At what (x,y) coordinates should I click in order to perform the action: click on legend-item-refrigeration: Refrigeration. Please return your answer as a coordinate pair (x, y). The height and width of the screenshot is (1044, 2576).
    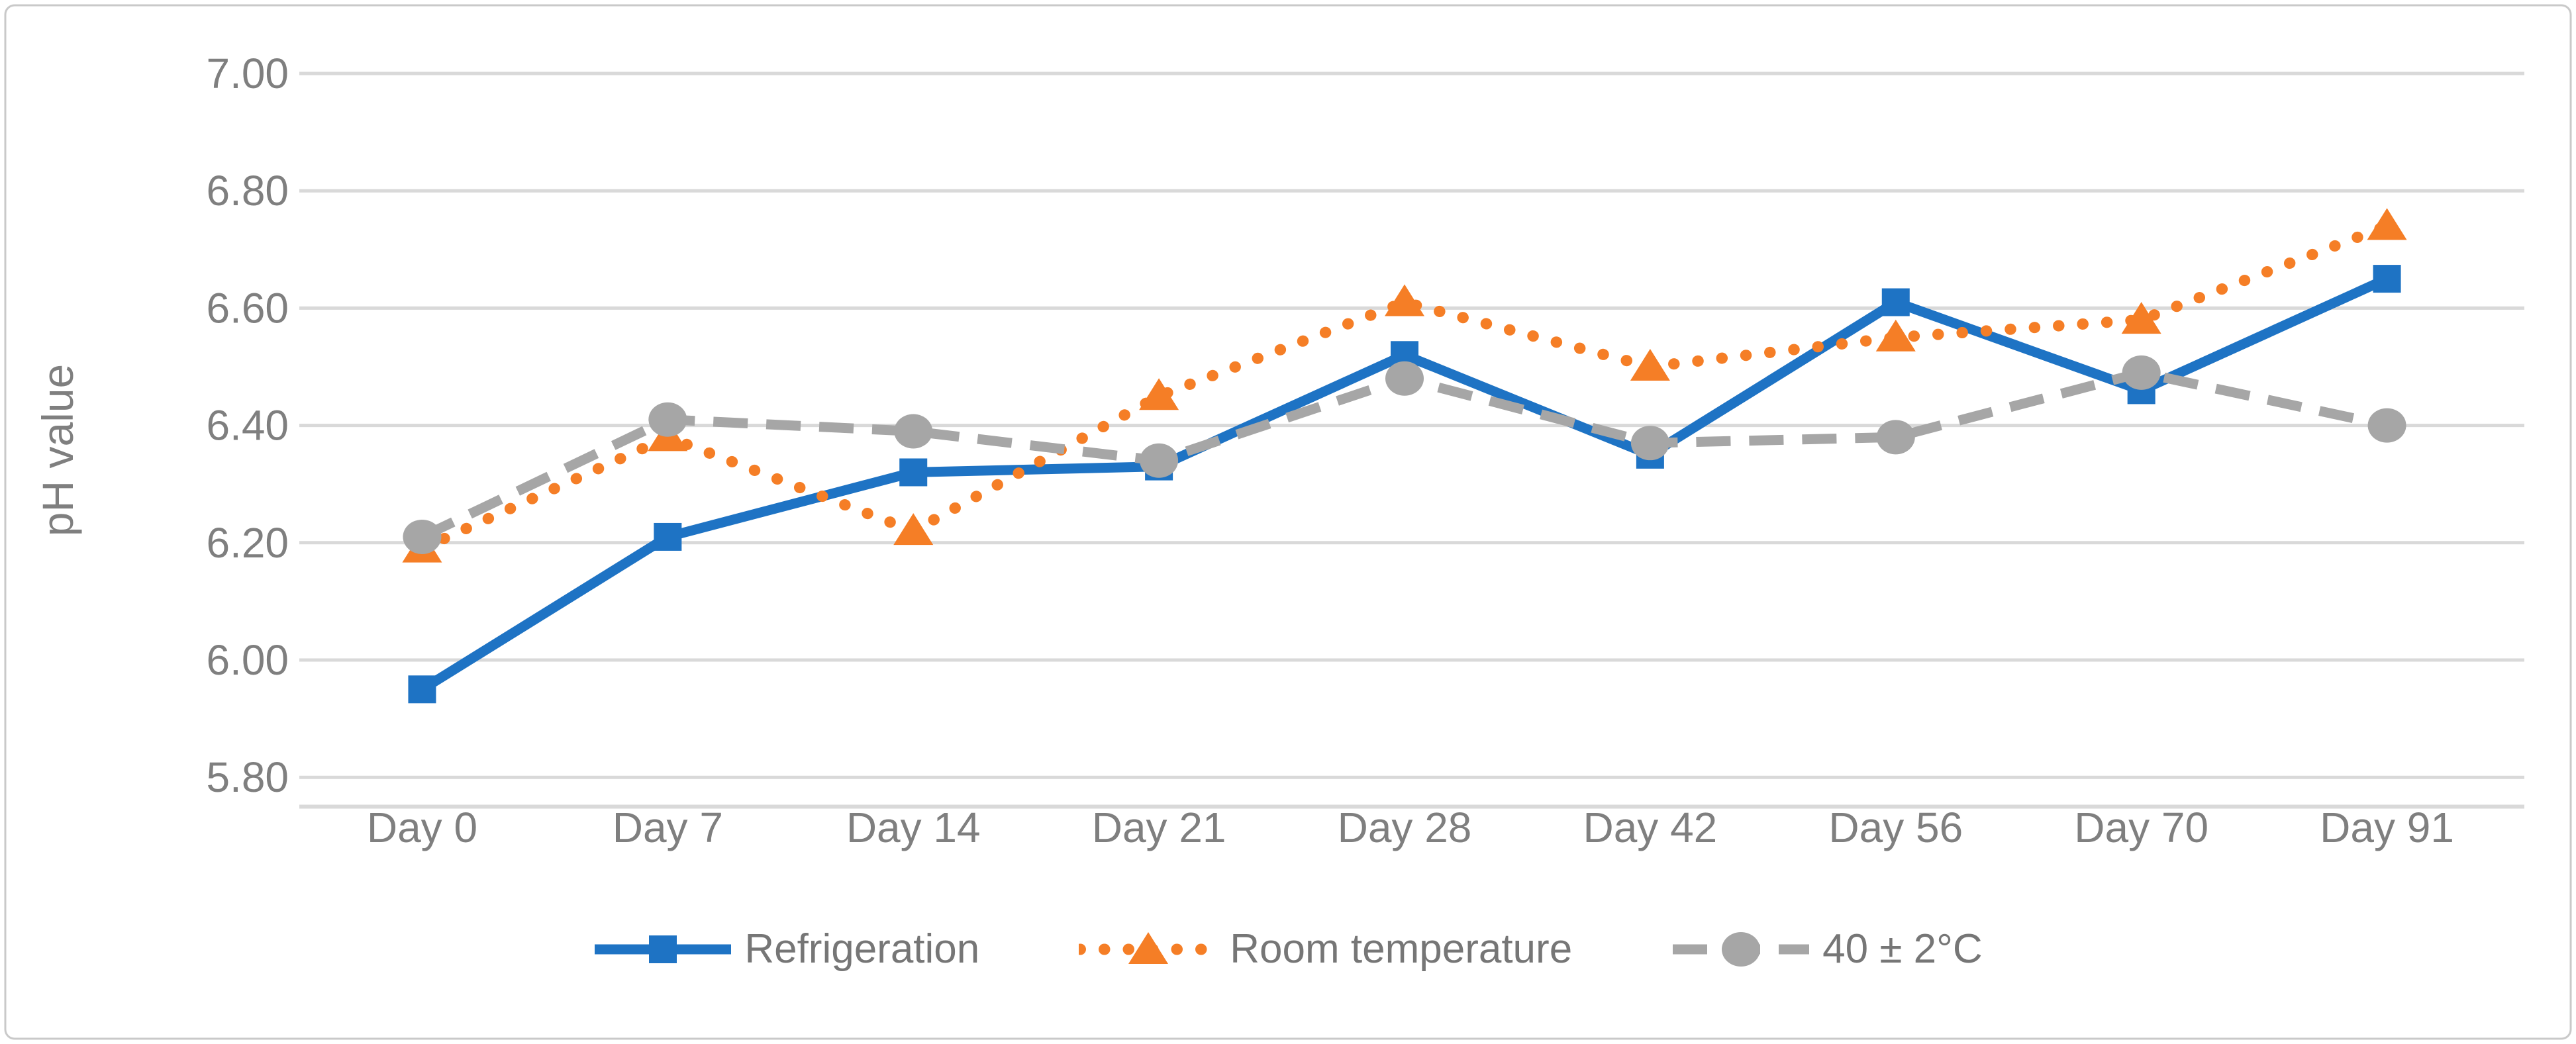
    Looking at the image, I should click on (786, 949).